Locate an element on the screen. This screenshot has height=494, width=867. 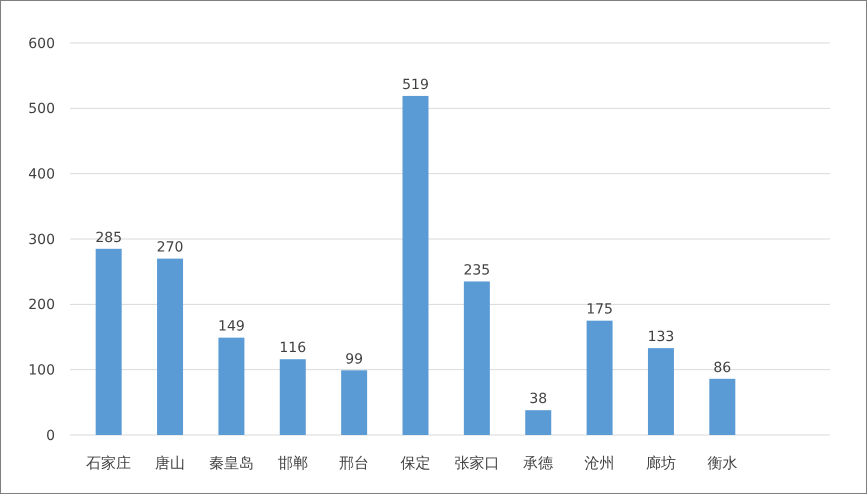
x-tick-label: 保定 is located at coordinates (415, 463).